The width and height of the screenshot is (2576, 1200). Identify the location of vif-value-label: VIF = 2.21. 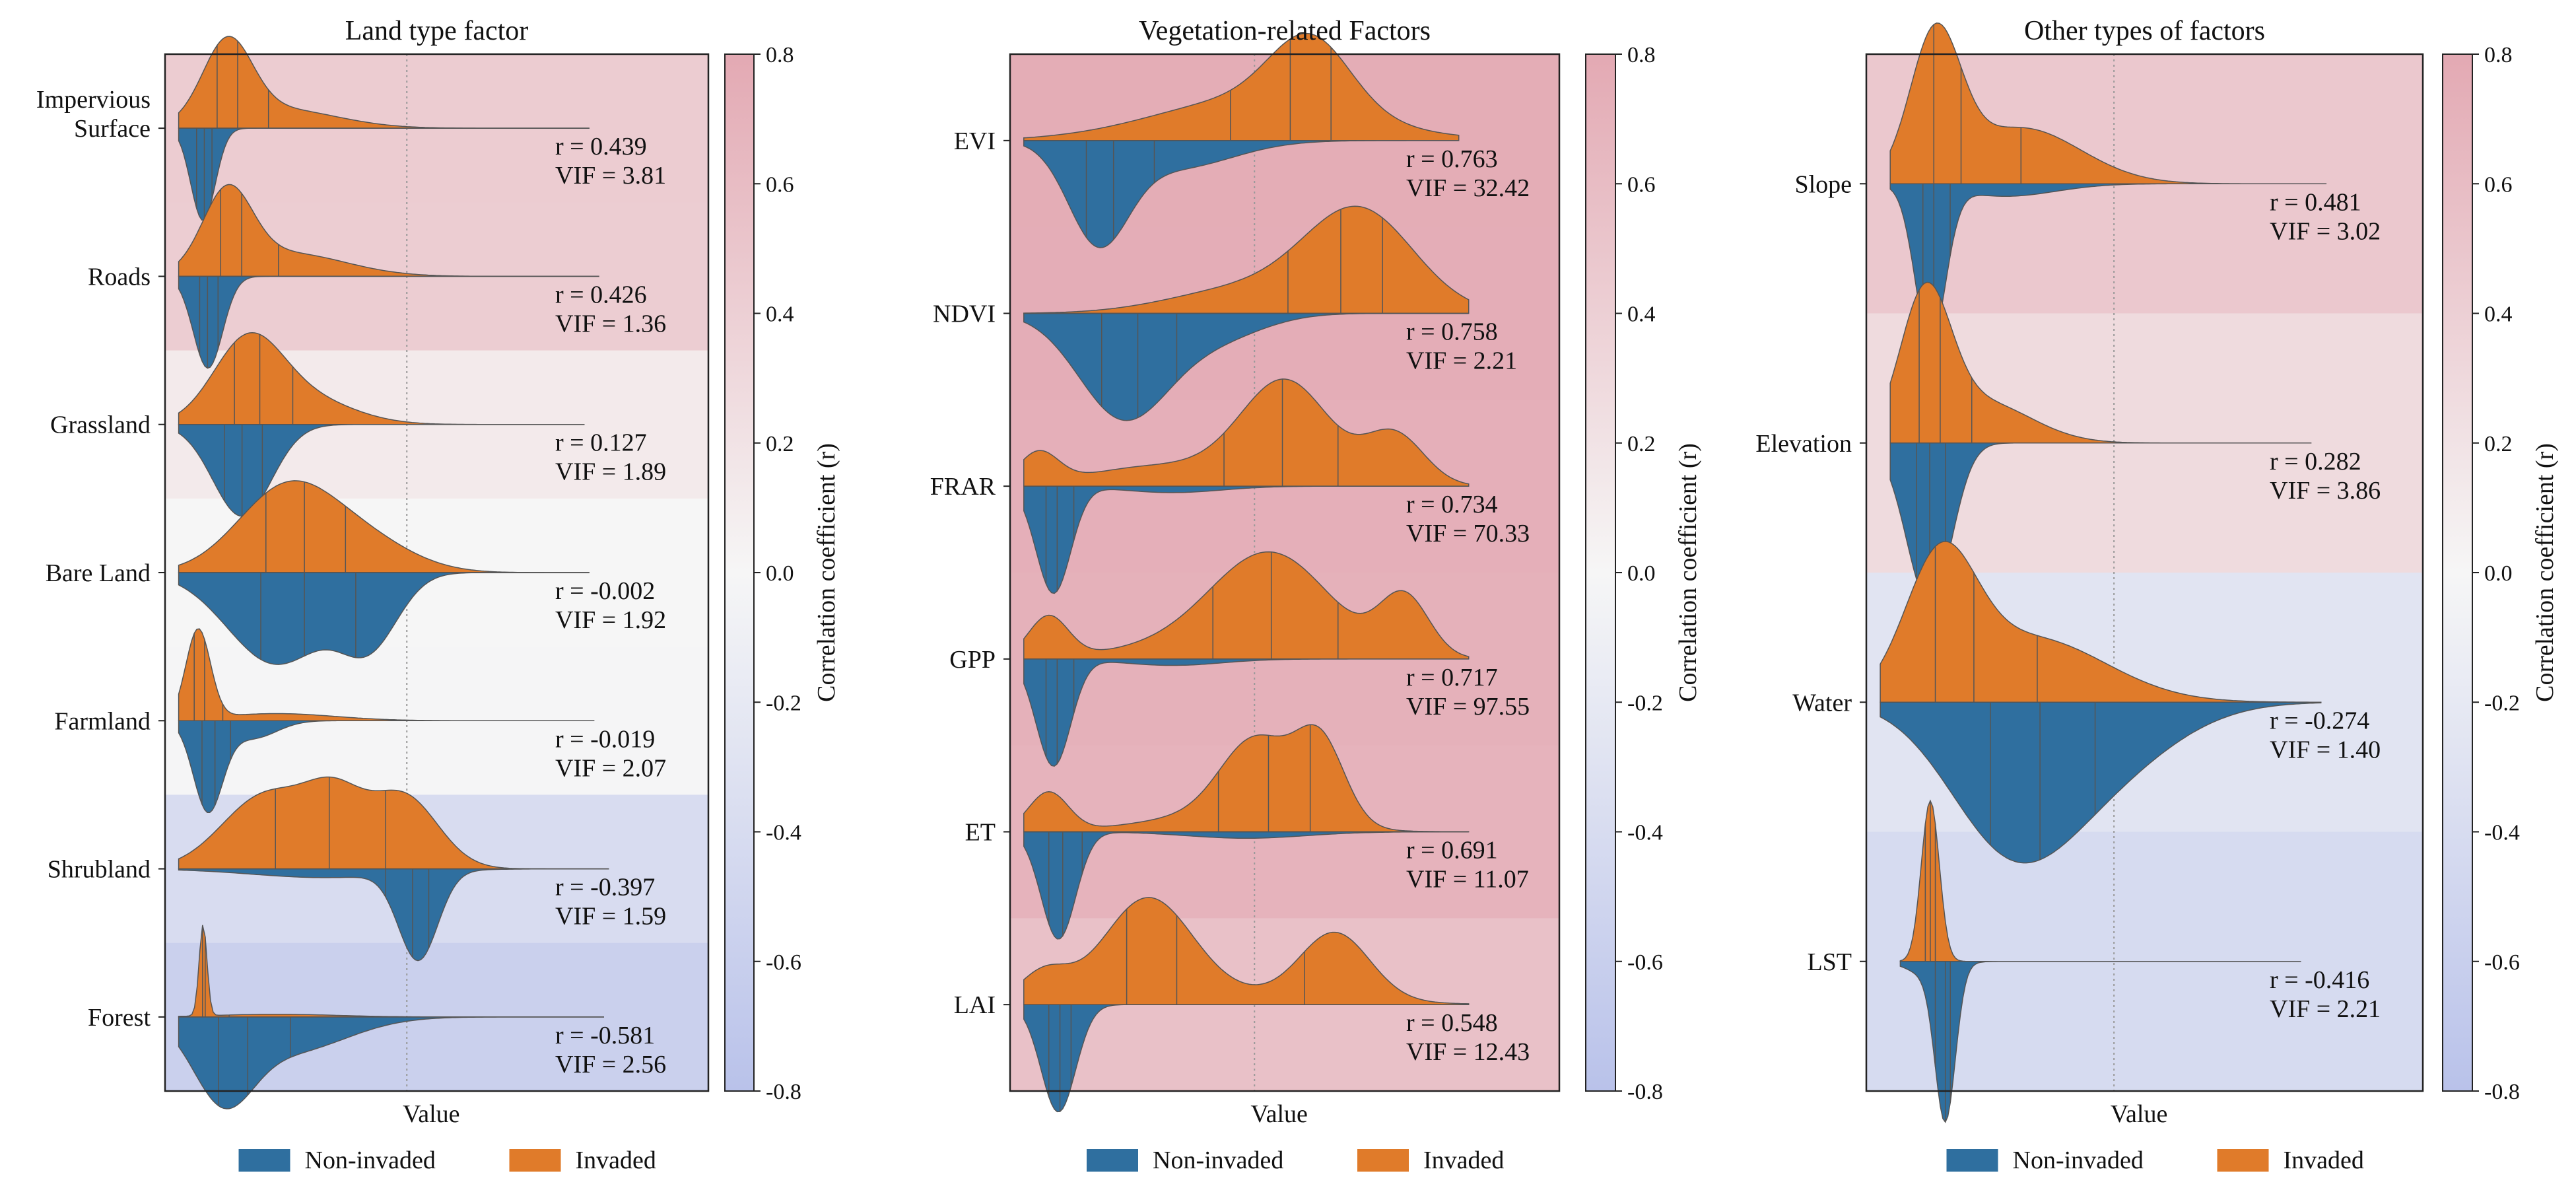
(2325, 1009).